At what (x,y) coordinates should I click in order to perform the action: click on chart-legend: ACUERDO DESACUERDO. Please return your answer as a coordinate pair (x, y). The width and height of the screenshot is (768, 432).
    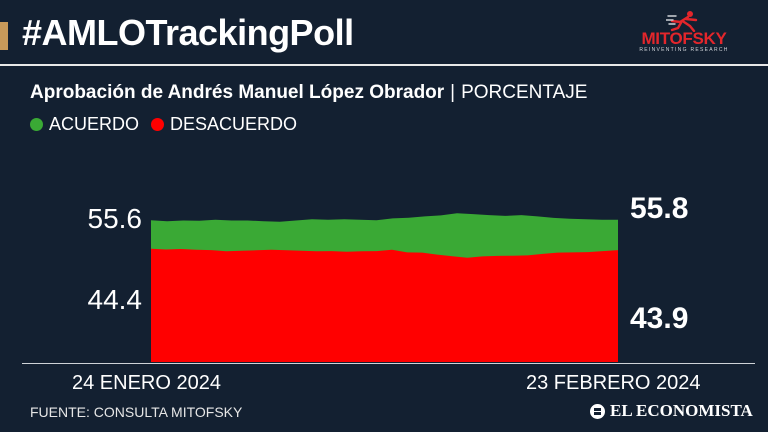
    Looking at the image, I should click on (169, 124).